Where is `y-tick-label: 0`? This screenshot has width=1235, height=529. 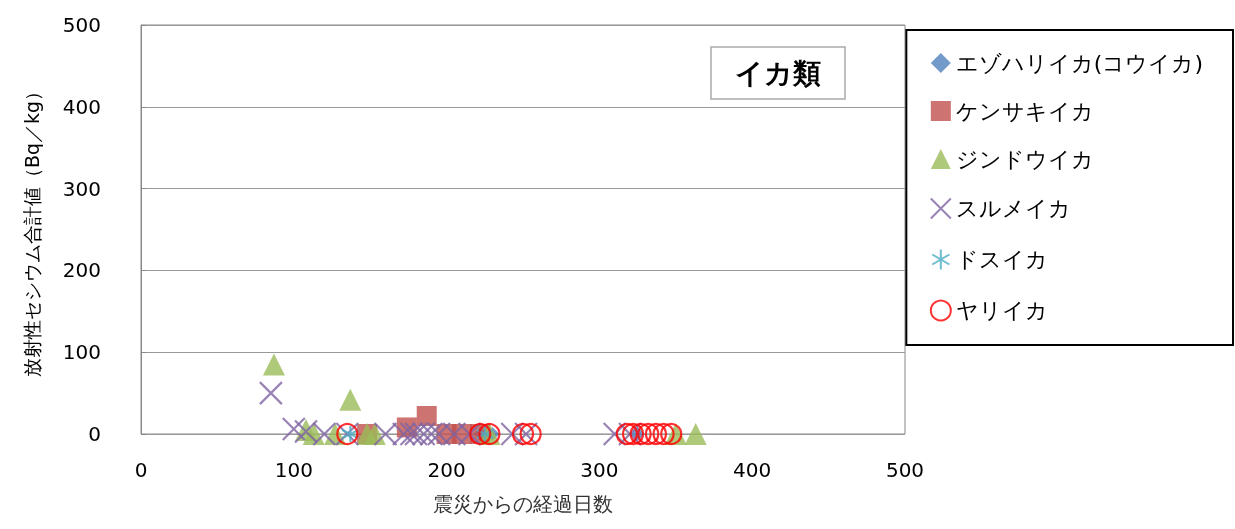
y-tick-label: 0 is located at coordinates (94, 434).